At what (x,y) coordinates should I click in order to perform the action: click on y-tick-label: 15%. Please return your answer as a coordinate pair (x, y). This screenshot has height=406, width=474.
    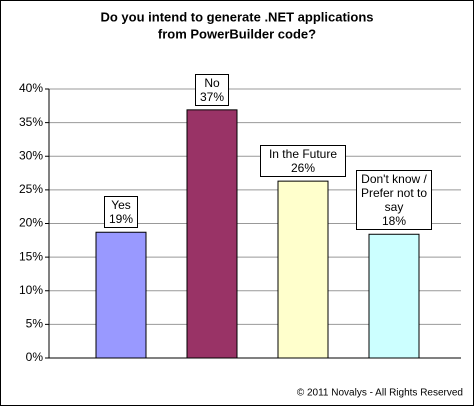
    Looking at the image, I should click on (31, 256).